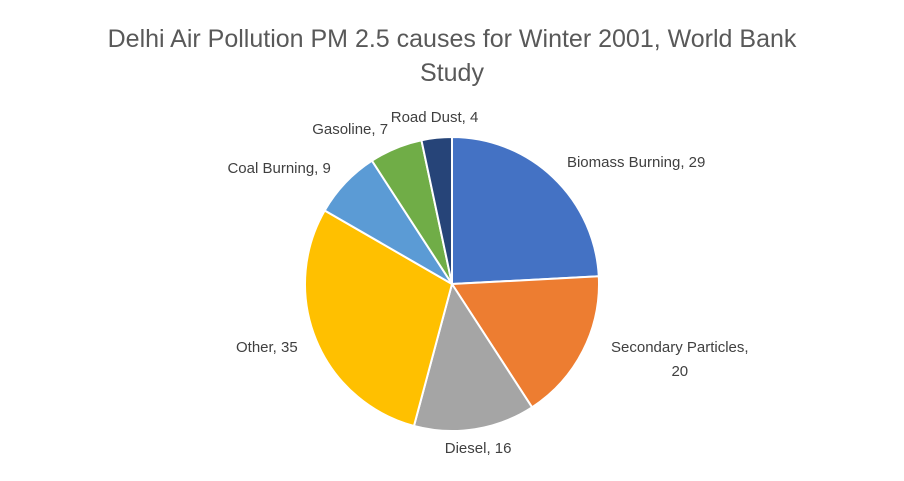  Describe the element at coordinates (478, 448) in the screenshot. I see `data-label: Diesel, 16` at that location.